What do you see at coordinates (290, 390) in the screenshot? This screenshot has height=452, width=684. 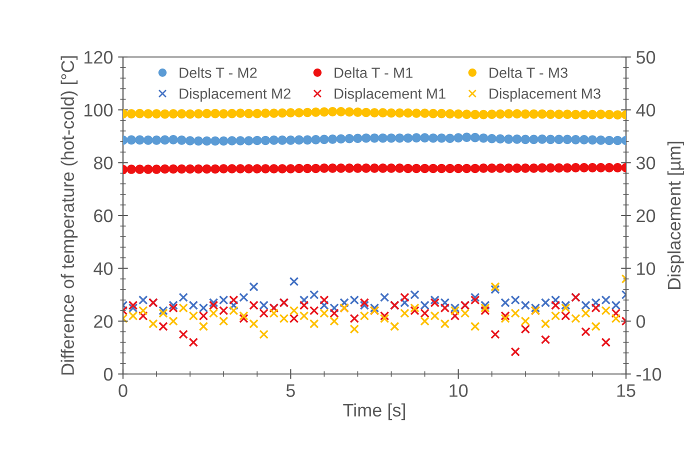 I see `x-tick-label: 5` at bounding box center [290, 390].